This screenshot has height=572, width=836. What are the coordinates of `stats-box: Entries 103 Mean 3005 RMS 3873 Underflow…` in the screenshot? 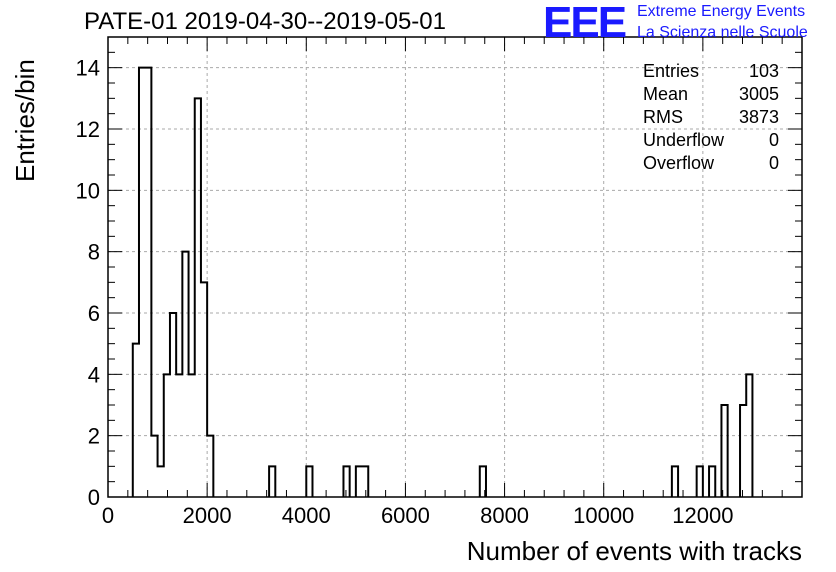 It's located at (711, 117).